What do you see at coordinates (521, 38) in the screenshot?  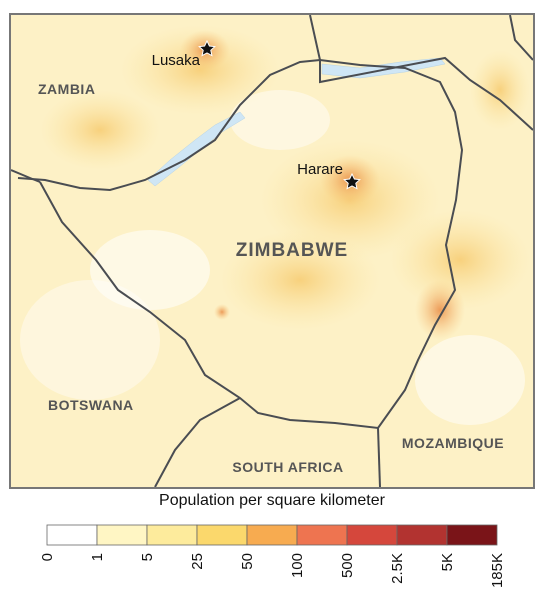 I see `malawi-border` at bounding box center [521, 38].